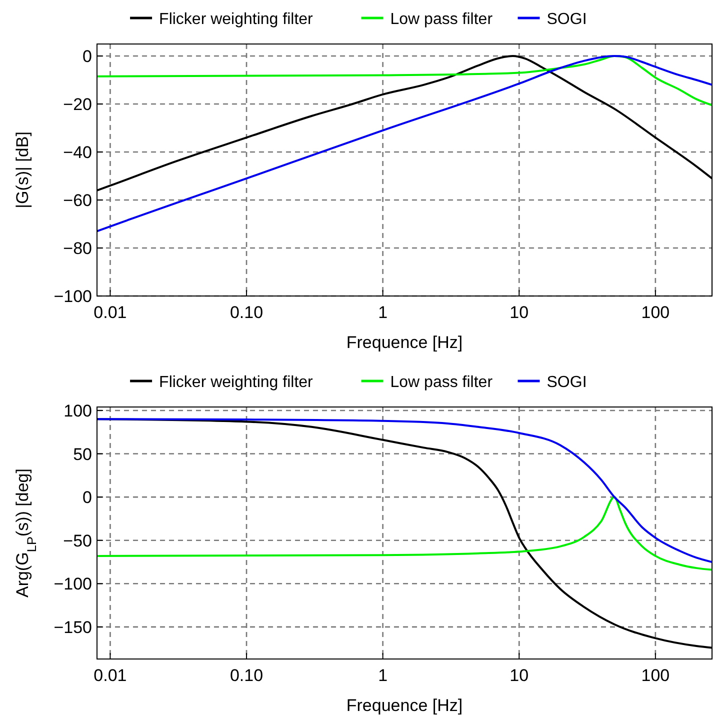  What do you see at coordinates (77, 104) in the screenshot?
I see `y-tick-label: −20` at bounding box center [77, 104].